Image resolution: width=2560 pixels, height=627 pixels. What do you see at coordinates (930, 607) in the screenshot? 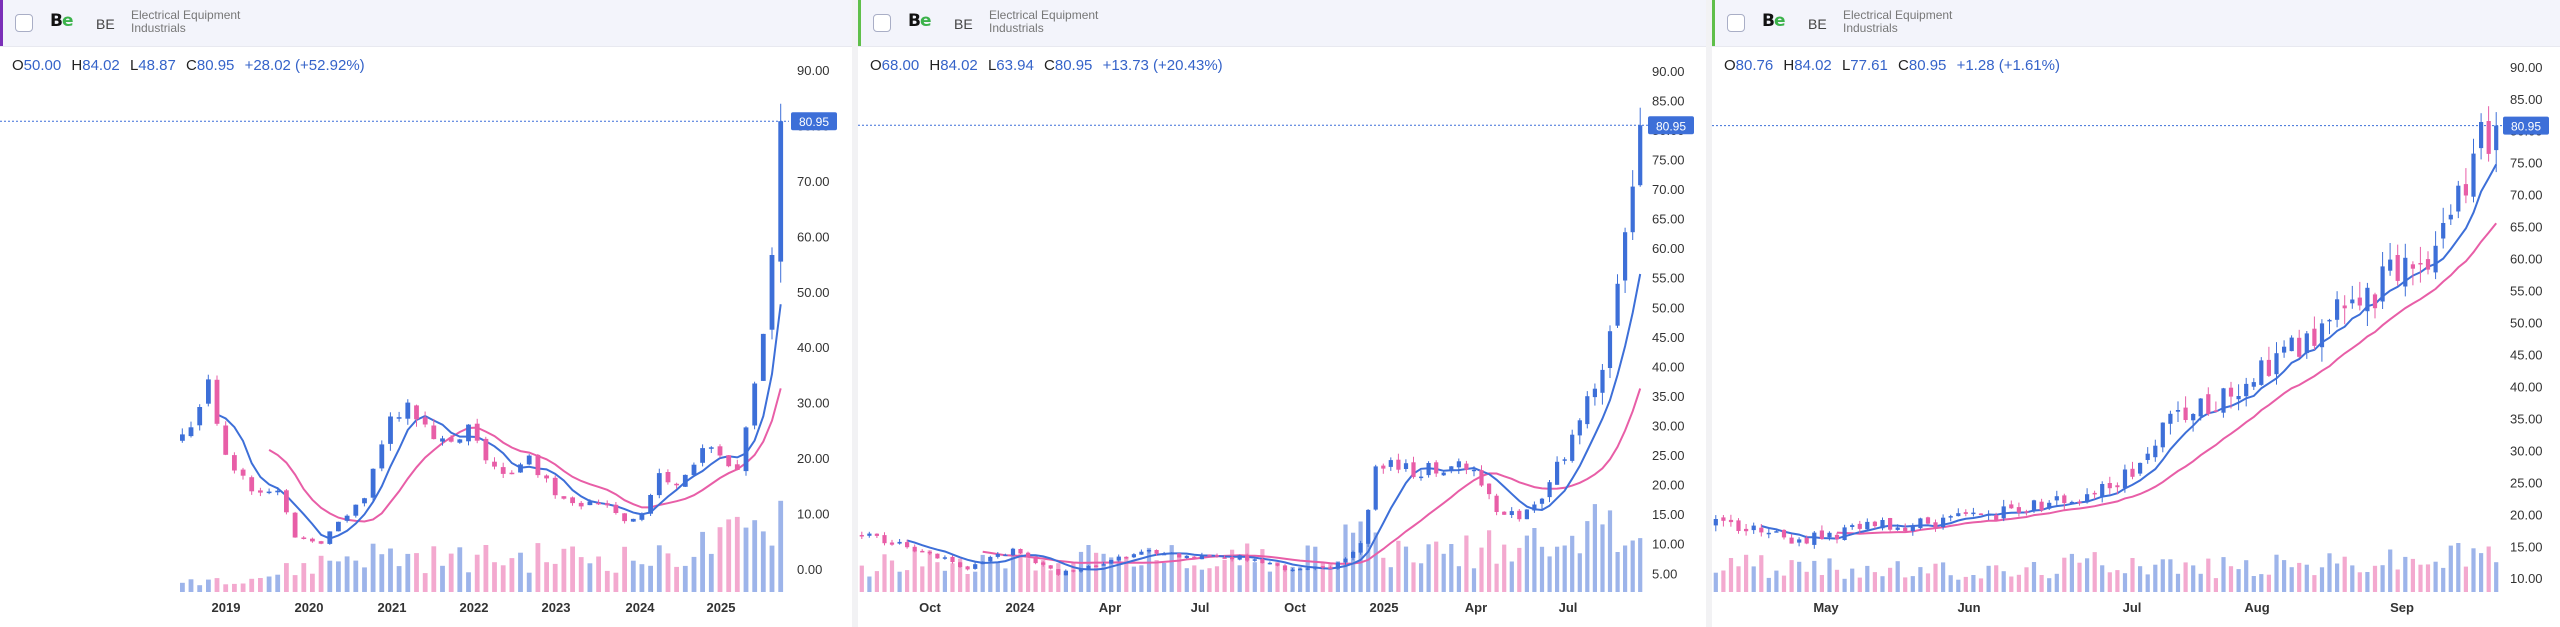
I see `x-axis-tick-label: Oct` at bounding box center [930, 607].